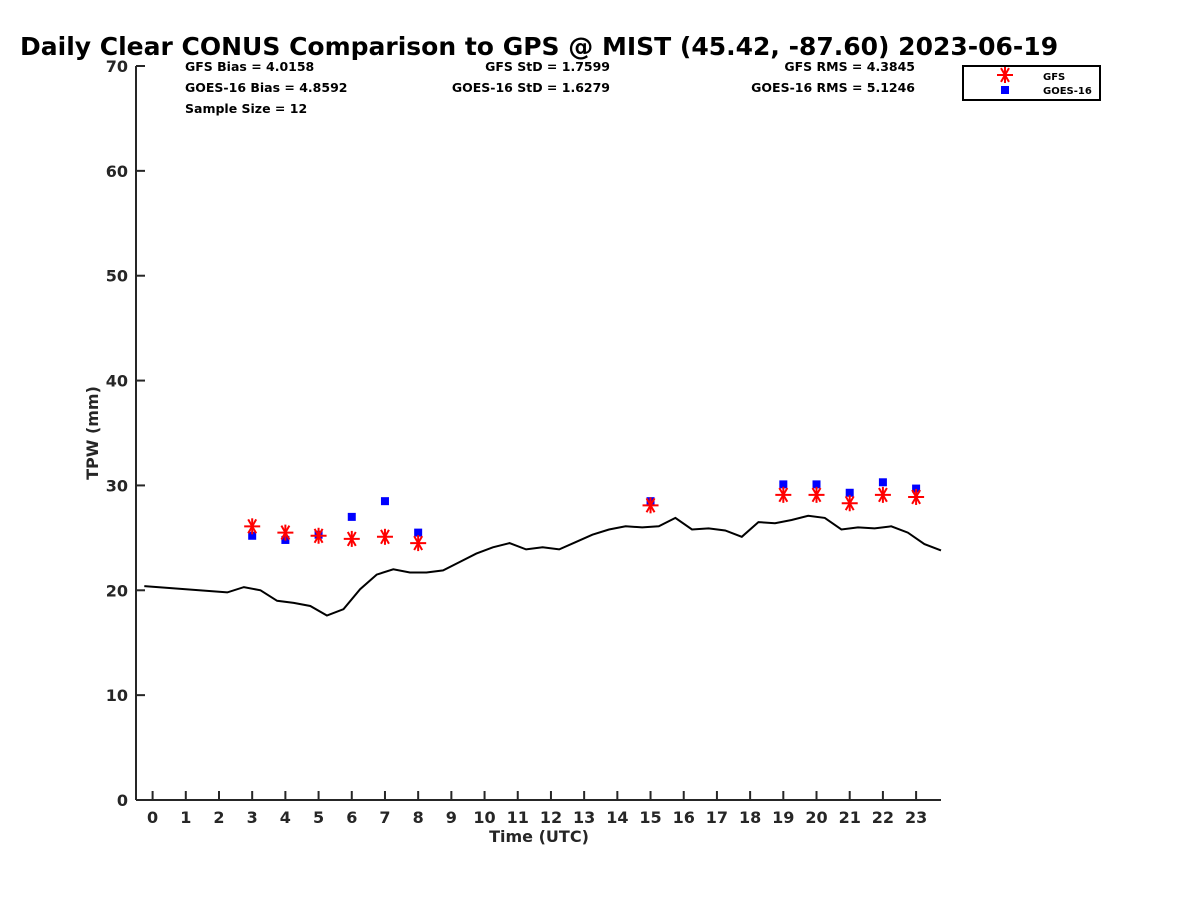 Image resolution: width=1200 pixels, height=900 pixels. What do you see at coordinates (152, 817) in the screenshot?
I see `x-tick-label: 0` at bounding box center [152, 817].